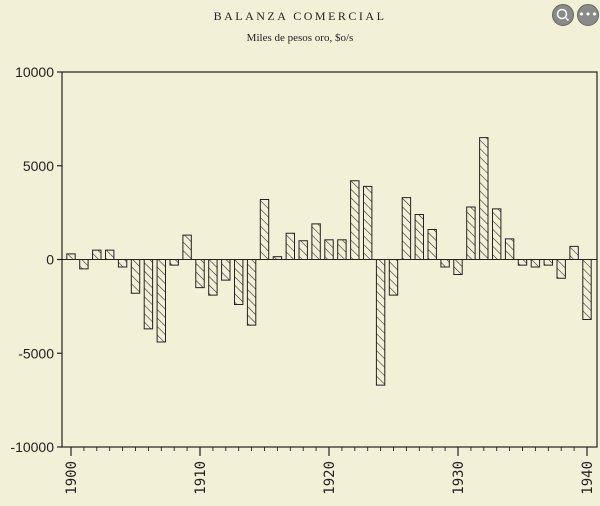 This screenshot has height=506, width=600. Describe the element at coordinates (36, 353) in the screenshot. I see `y-tick-label: -5000` at that location.